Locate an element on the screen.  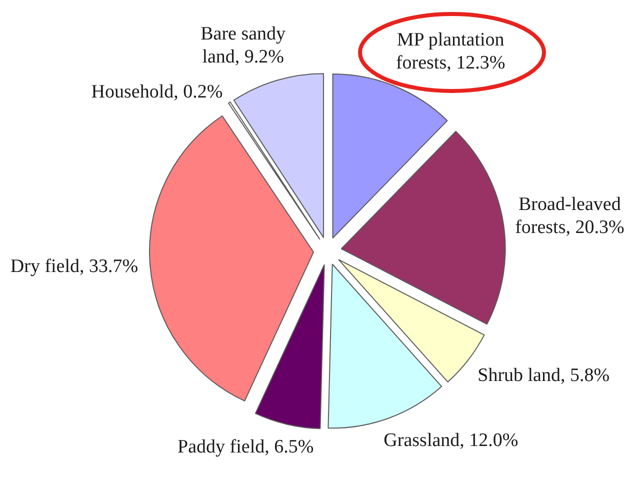
slice-label: Bare sandy land, 9.2% is located at coordinates (243, 45).